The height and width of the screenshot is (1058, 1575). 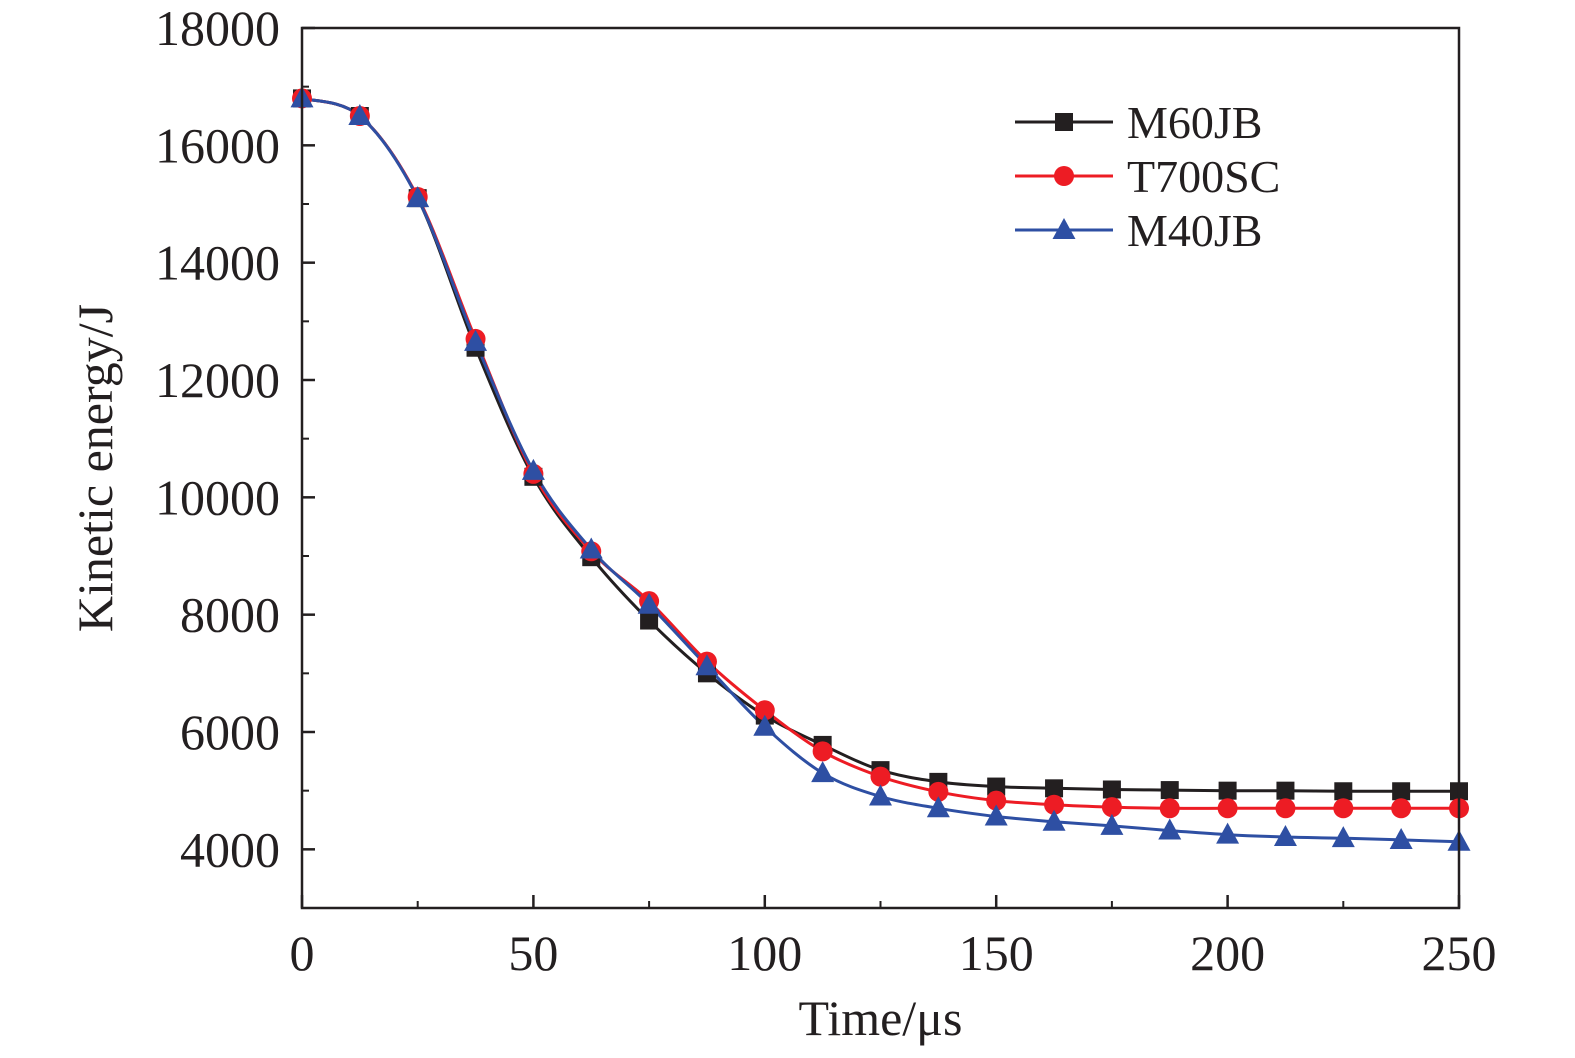 I want to click on legend-marker-m40jb, so click(x=1064, y=228).